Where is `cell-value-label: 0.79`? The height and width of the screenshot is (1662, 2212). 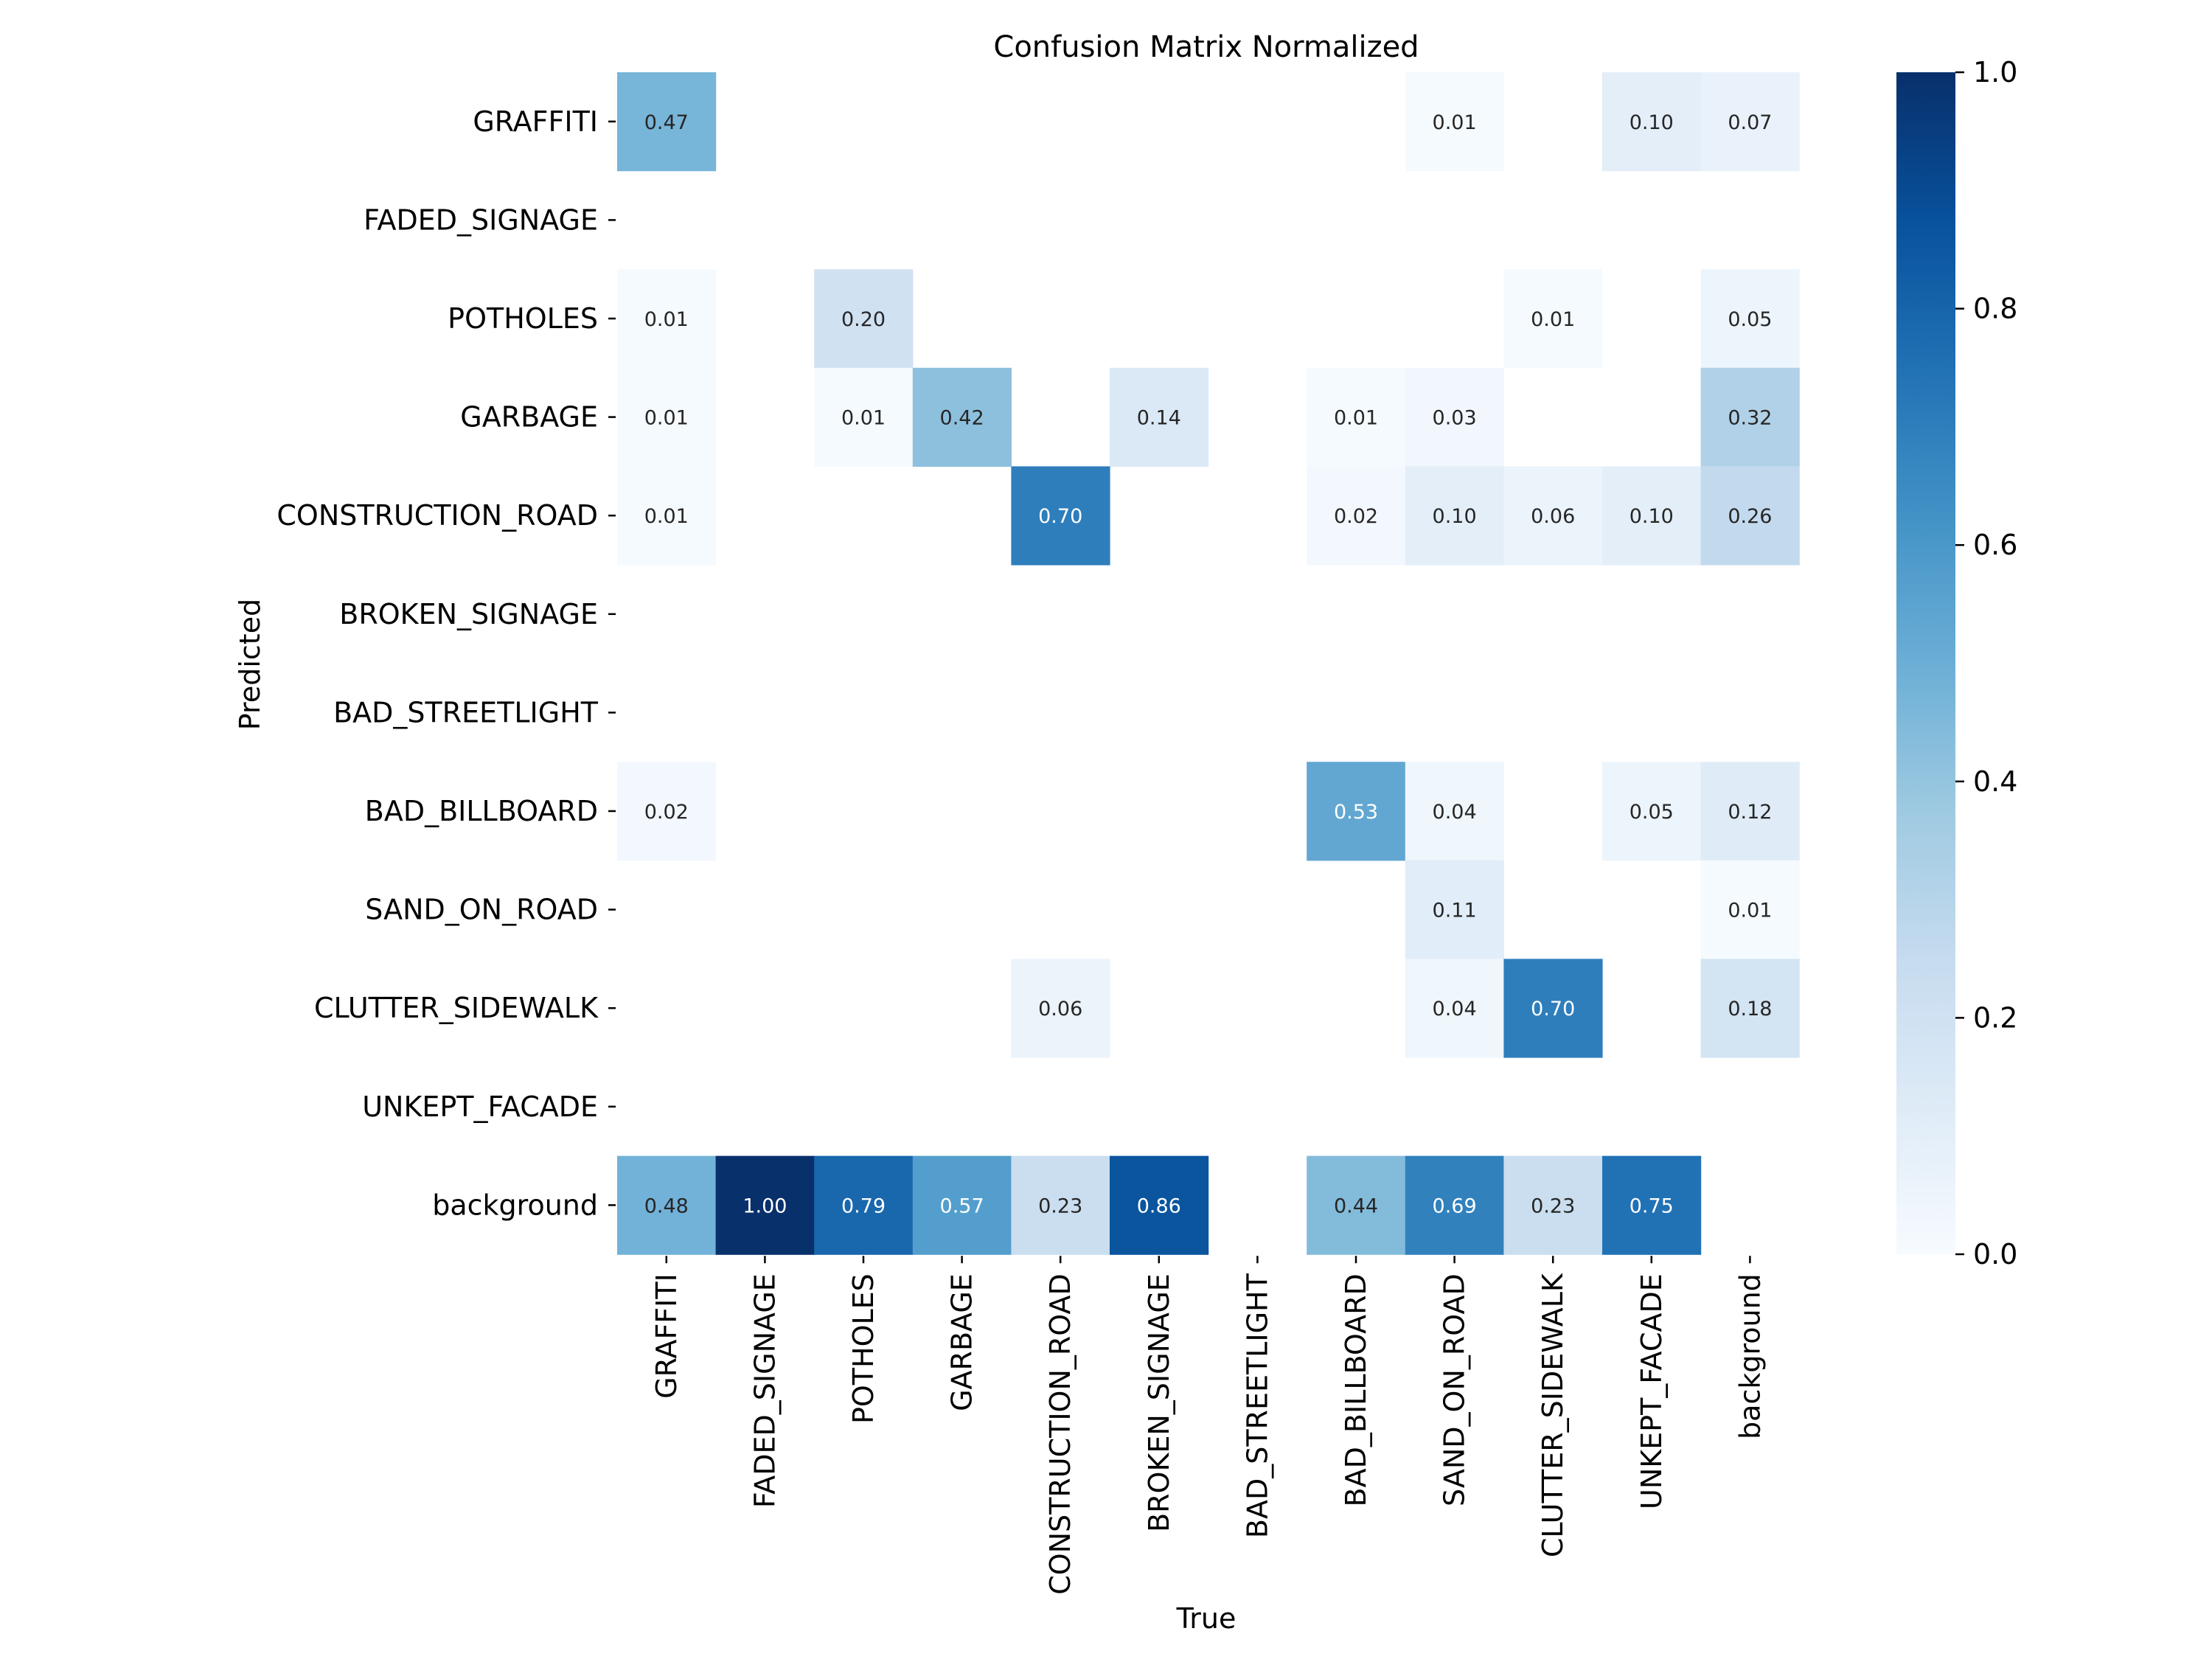 cell-value-label: 0.79 is located at coordinates (863, 1206).